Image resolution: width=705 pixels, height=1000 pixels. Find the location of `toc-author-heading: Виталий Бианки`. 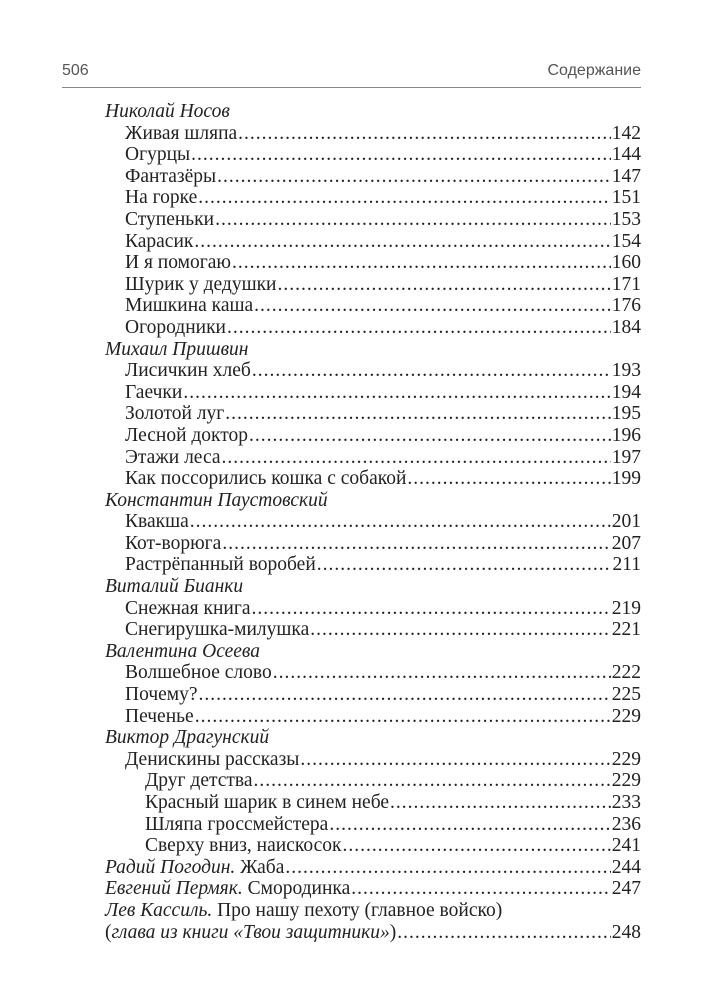

toc-author-heading: Виталий Бианки is located at coordinates (373, 587).